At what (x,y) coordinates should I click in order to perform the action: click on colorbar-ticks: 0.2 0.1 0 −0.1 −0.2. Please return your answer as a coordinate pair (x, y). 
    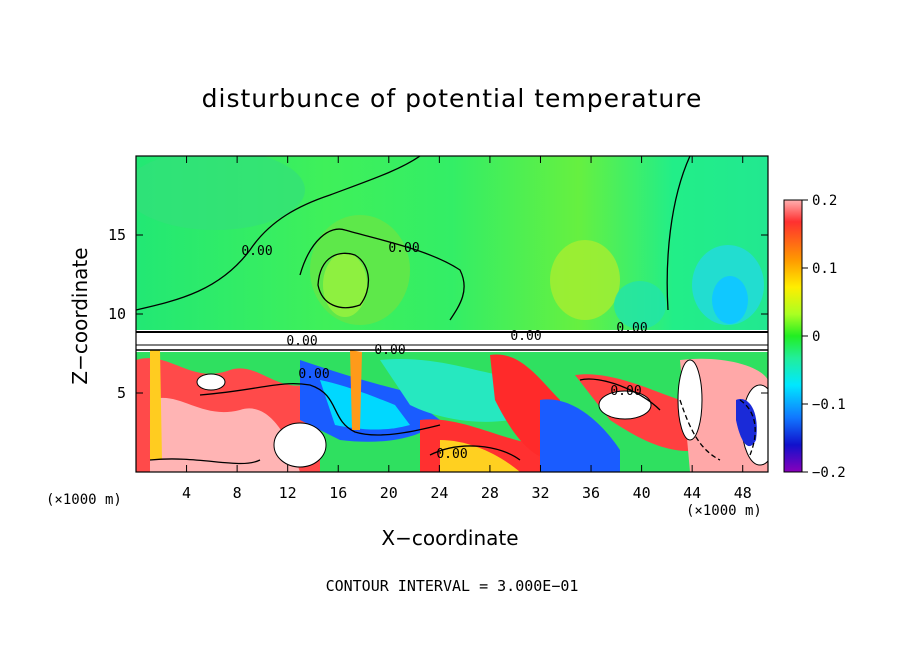
    Looking at the image, I should click on (824, 337).